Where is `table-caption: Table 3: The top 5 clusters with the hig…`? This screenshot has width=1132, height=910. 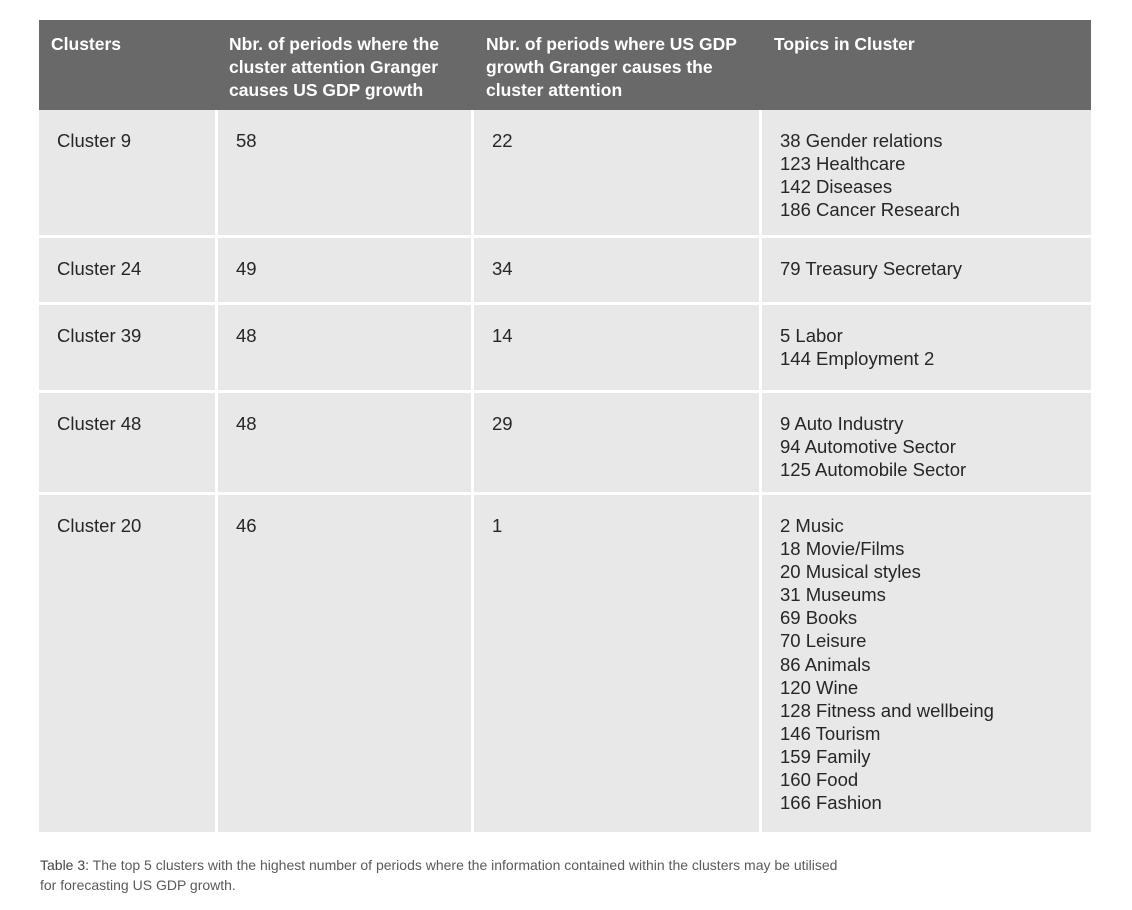 table-caption: Table 3: The top 5 clusters with the hig… is located at coordinates (440, 875).